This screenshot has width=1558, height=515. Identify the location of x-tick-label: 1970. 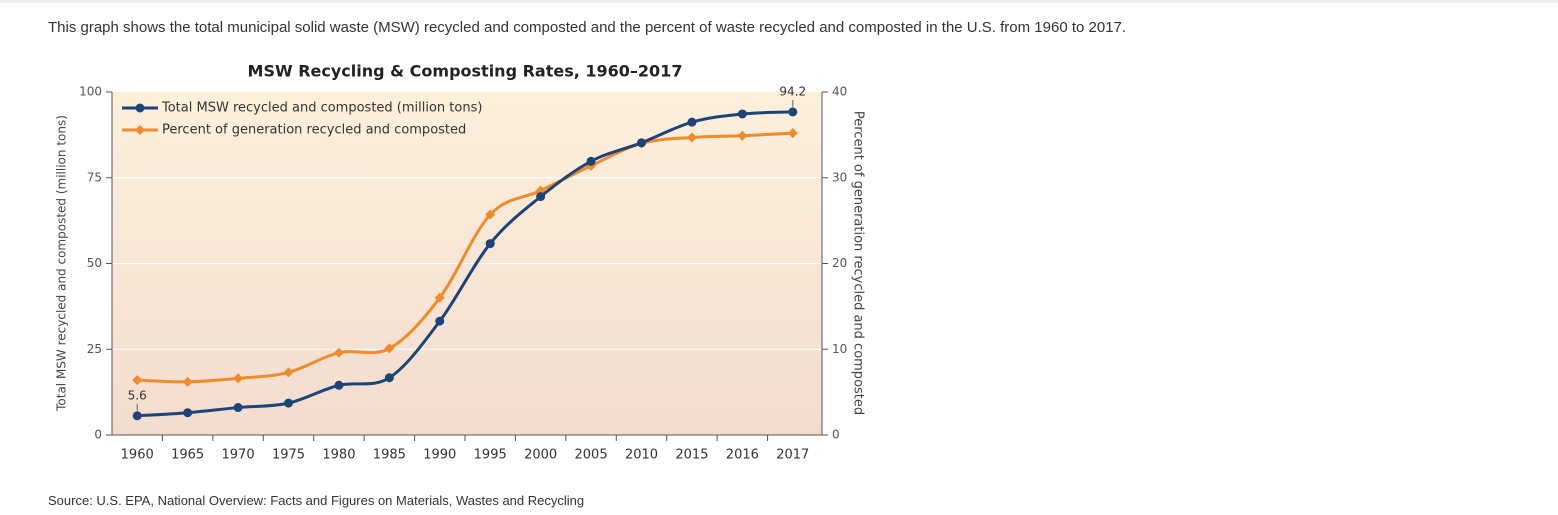
(238, 455).